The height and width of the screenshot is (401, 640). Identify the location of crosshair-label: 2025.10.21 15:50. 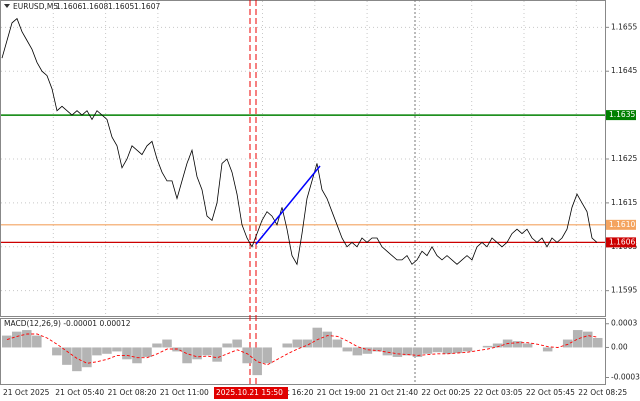
(249, 392).